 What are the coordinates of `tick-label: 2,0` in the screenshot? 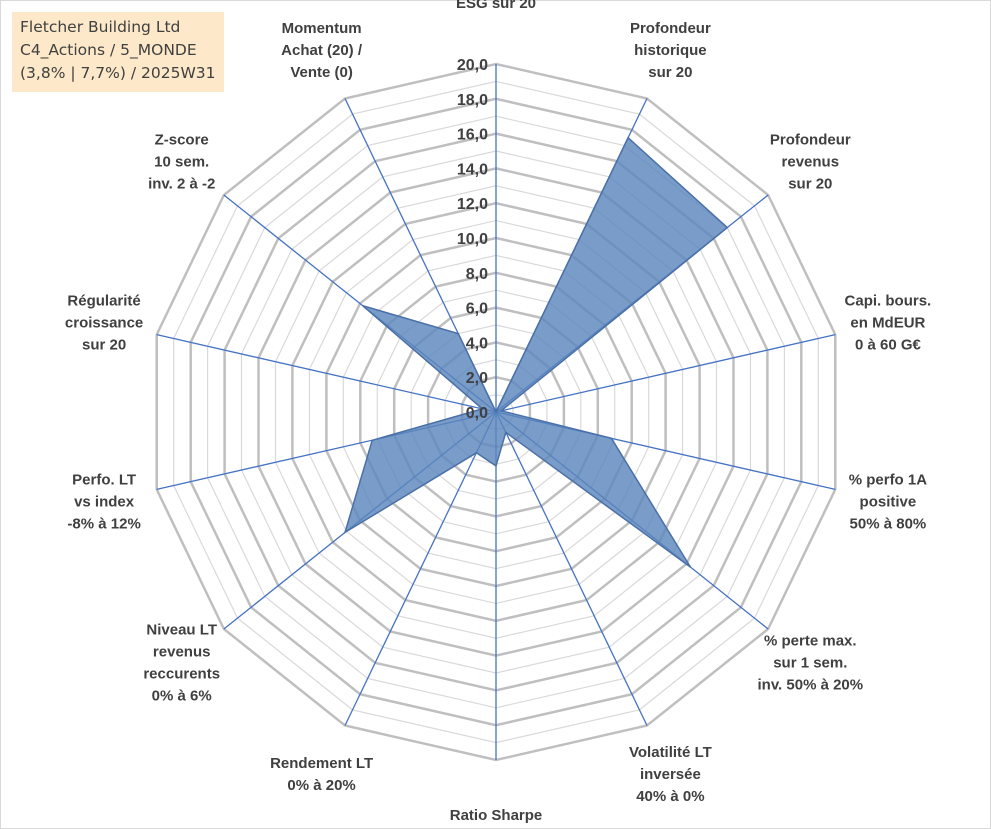 It's located at (477, 378).